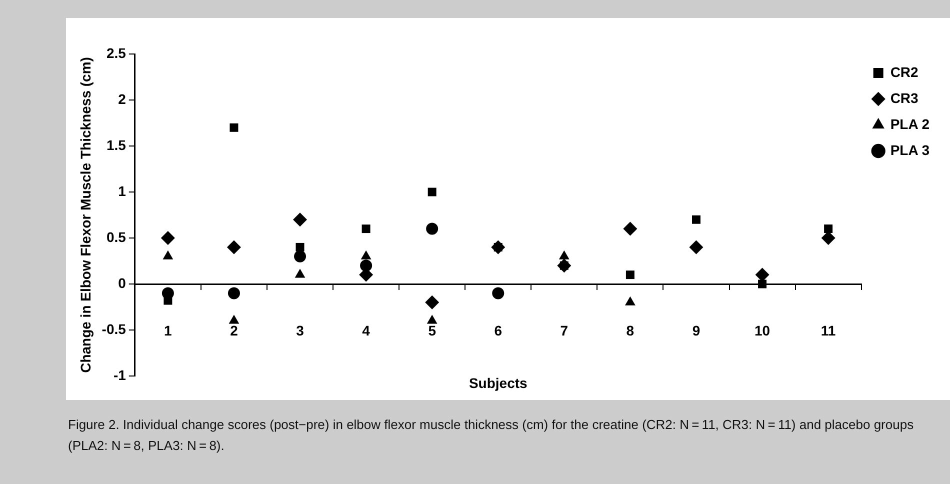  Describe the element at coordinates (116, 144) in the screenshot. I see `y-tick-label: 1.5` at that location.